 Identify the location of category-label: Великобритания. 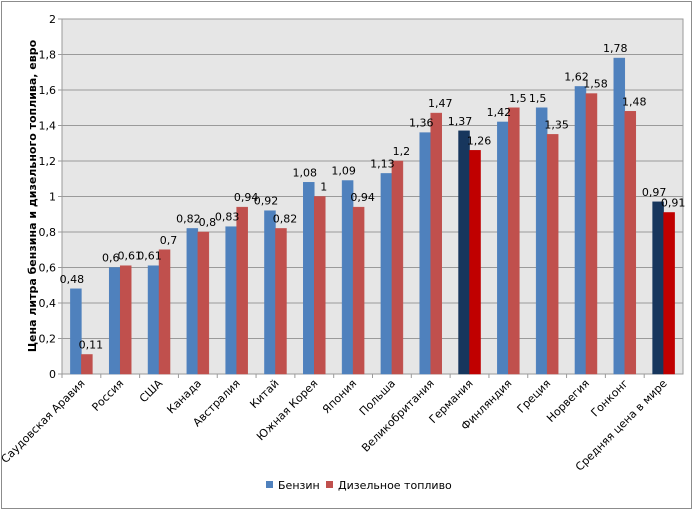
(398, 416).